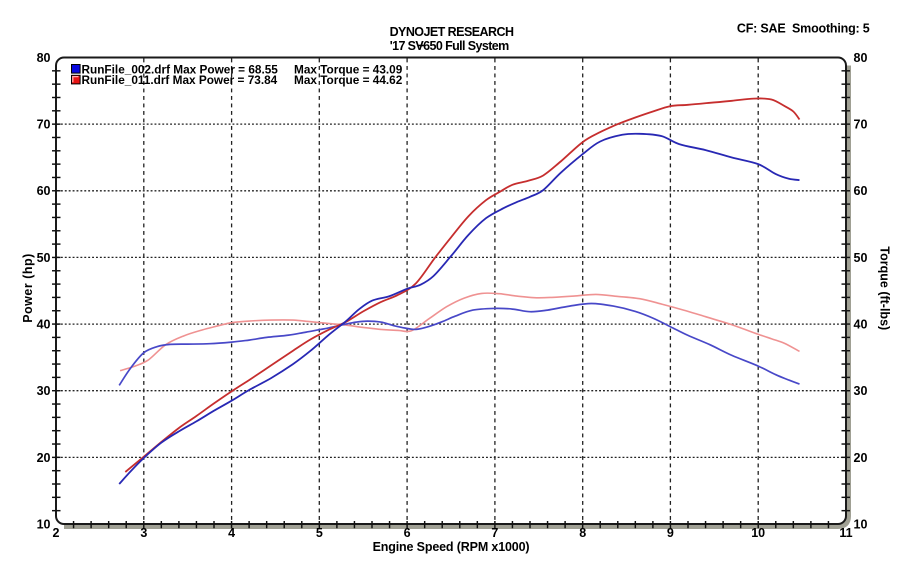 The height and width of the screenshot is (577, 900). I want to click on svg-text: 5, so click(319, 533).